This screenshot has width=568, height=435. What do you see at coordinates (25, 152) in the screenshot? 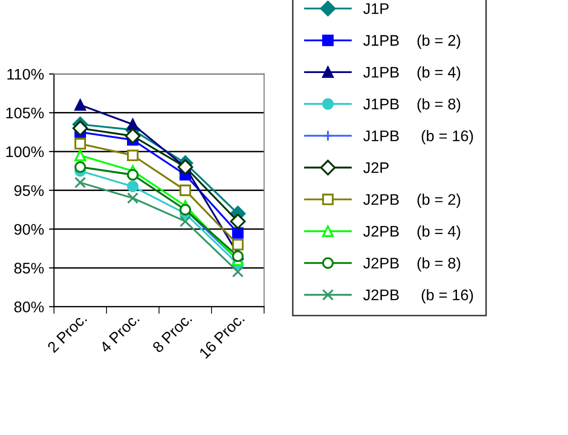
I see `y-tick-label: 100%` at bounding box center [25, 152].